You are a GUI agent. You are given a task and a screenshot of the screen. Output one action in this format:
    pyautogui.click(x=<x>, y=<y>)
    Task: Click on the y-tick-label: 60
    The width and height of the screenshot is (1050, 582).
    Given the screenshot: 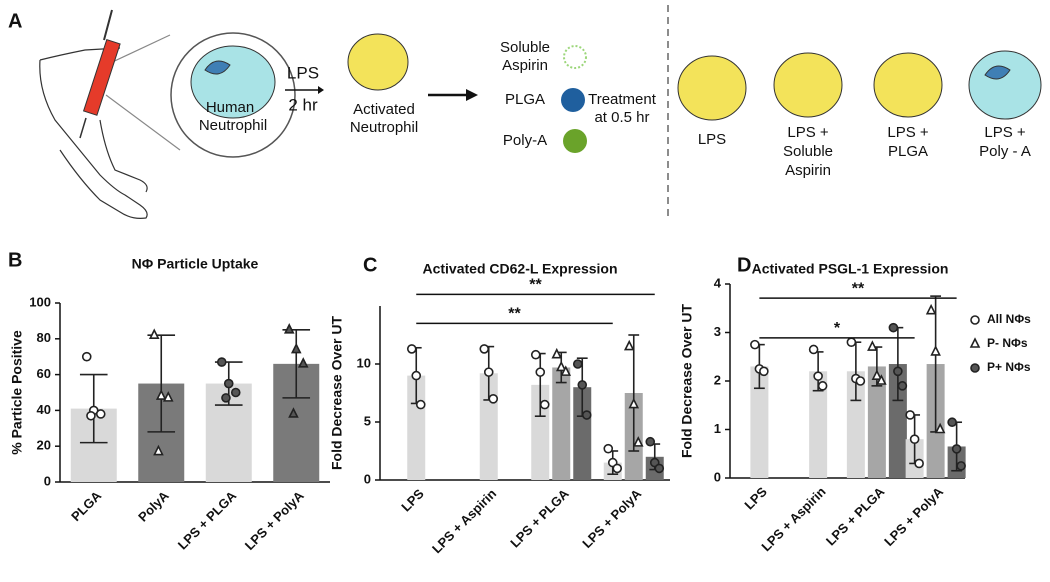 What is the action you would take?
    pyautogui.click(x=44, y=373)
    